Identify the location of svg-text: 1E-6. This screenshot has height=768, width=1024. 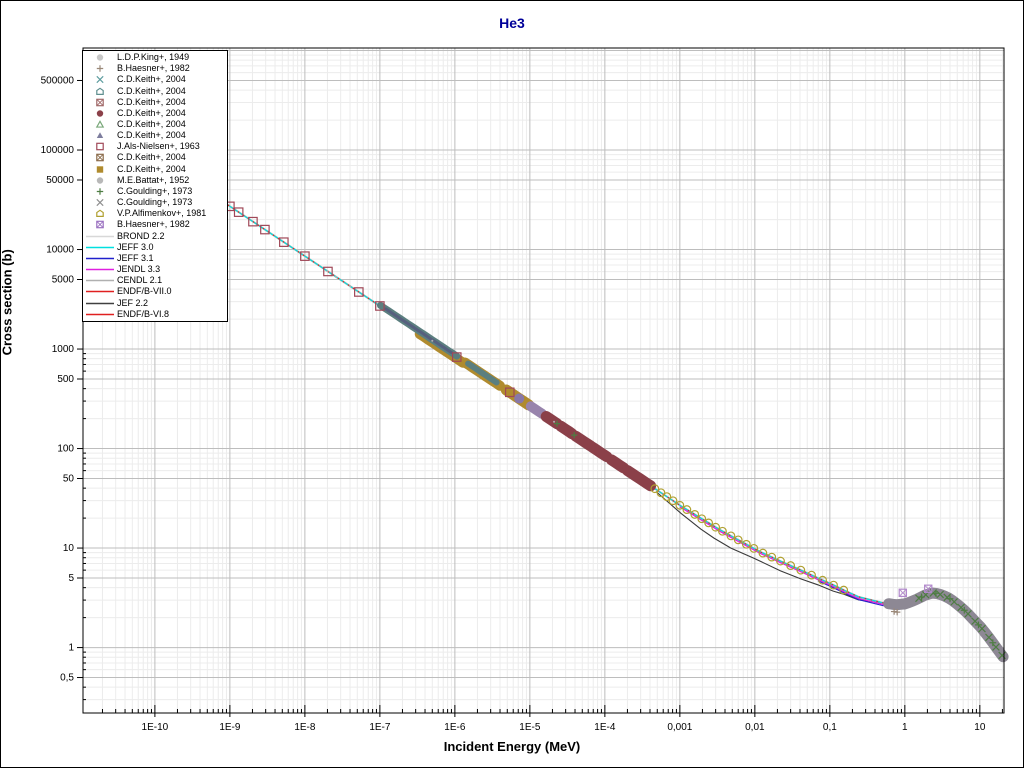
(455, 727).